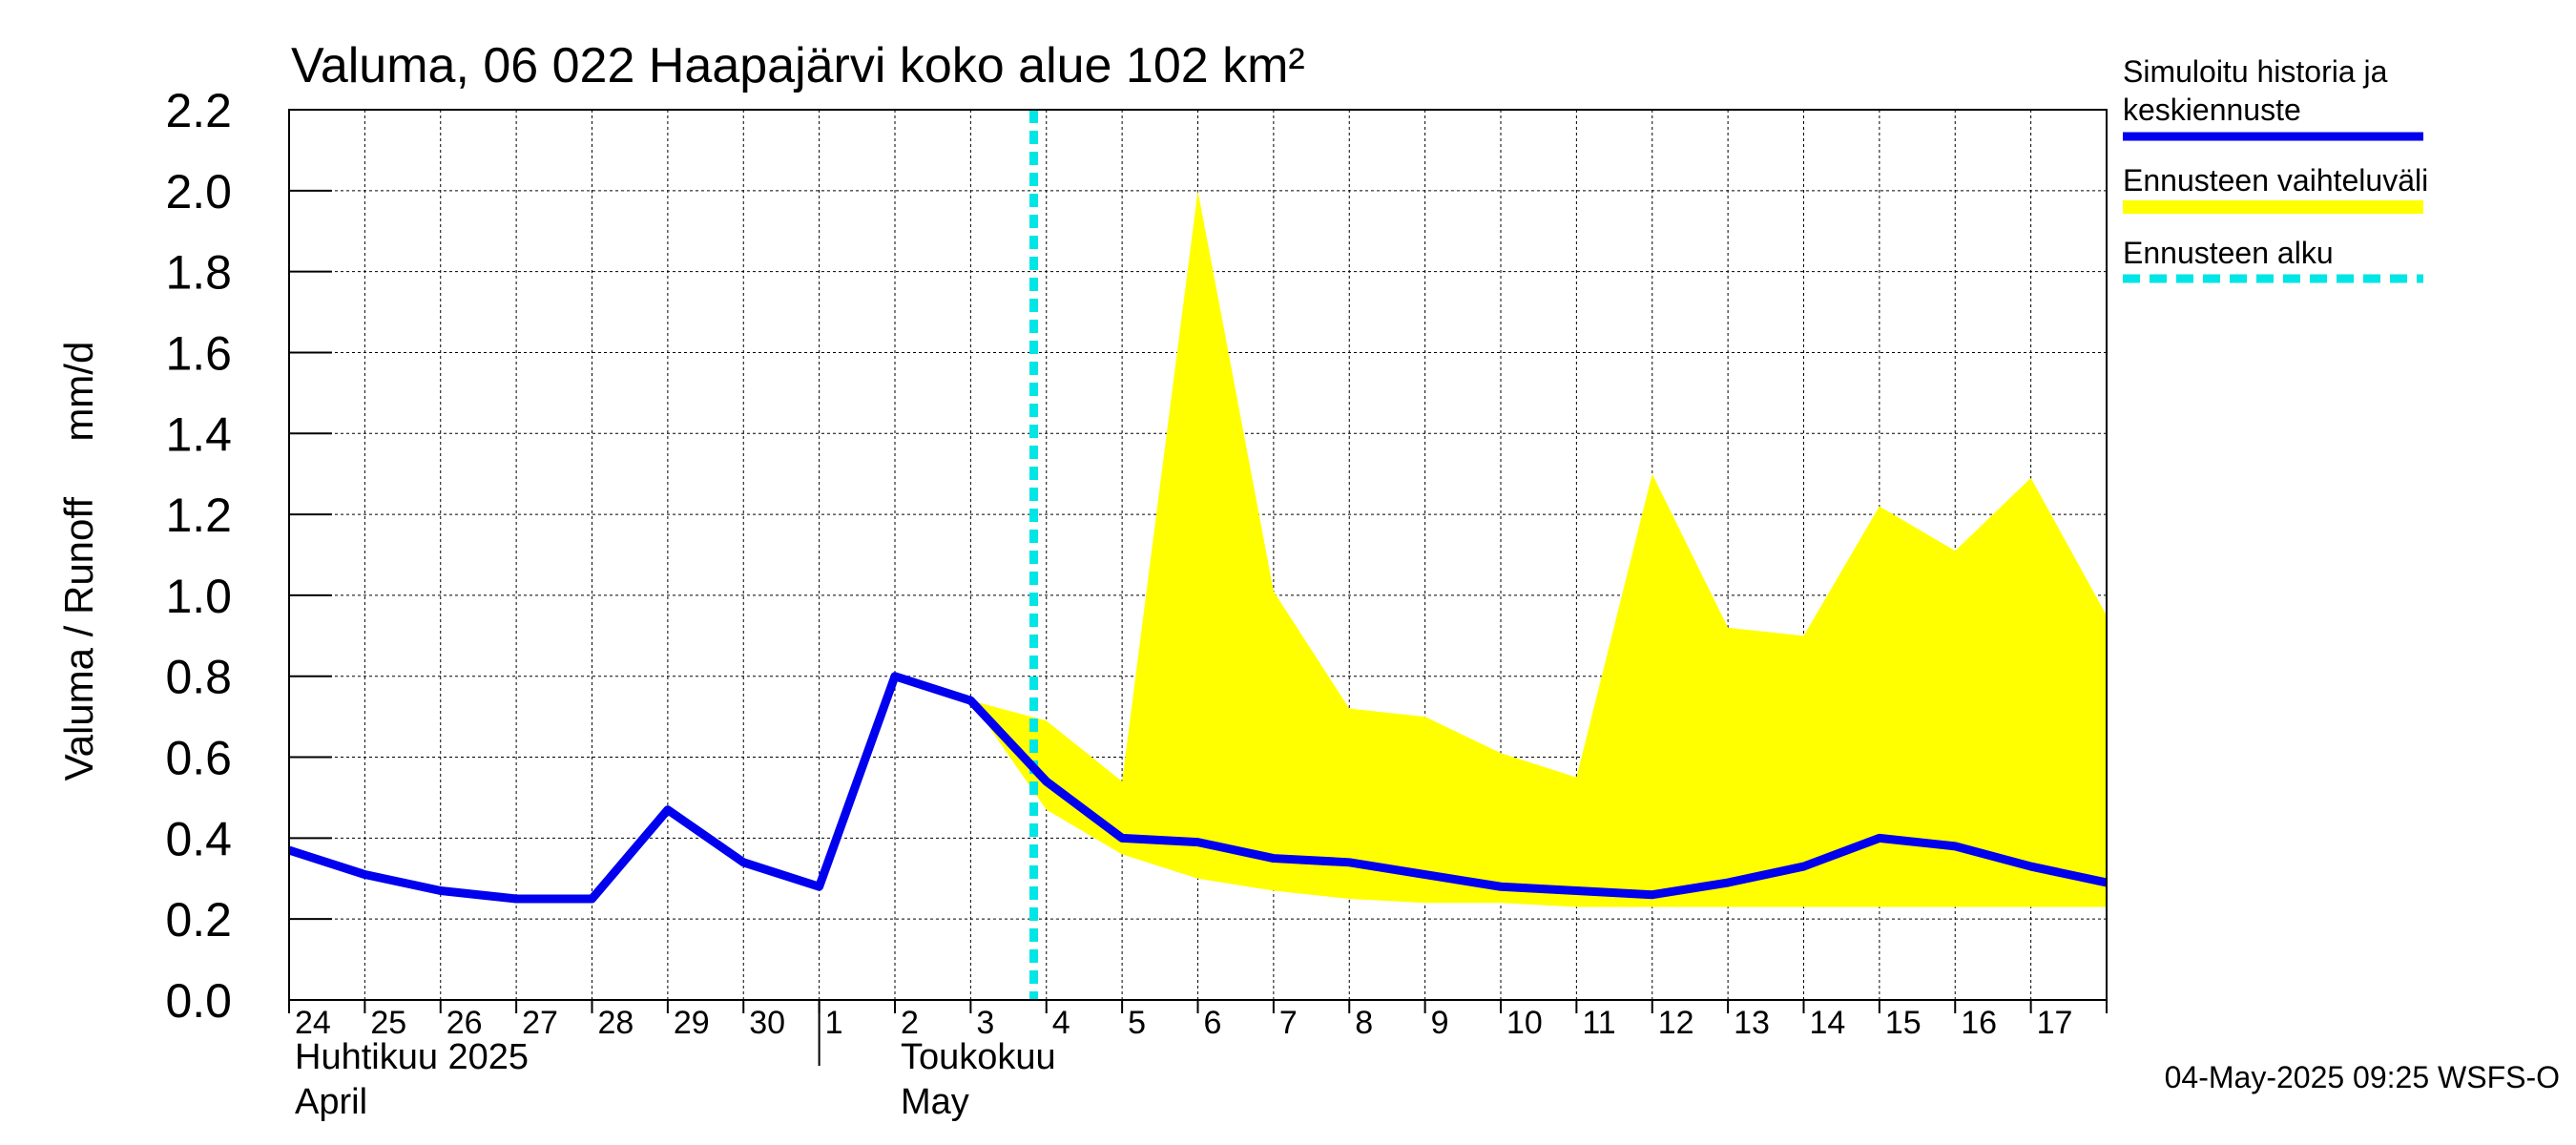  Describe the element at coordinates (1598, 1023) in the screenshot. I see `x-tick-label: 11` at that location.